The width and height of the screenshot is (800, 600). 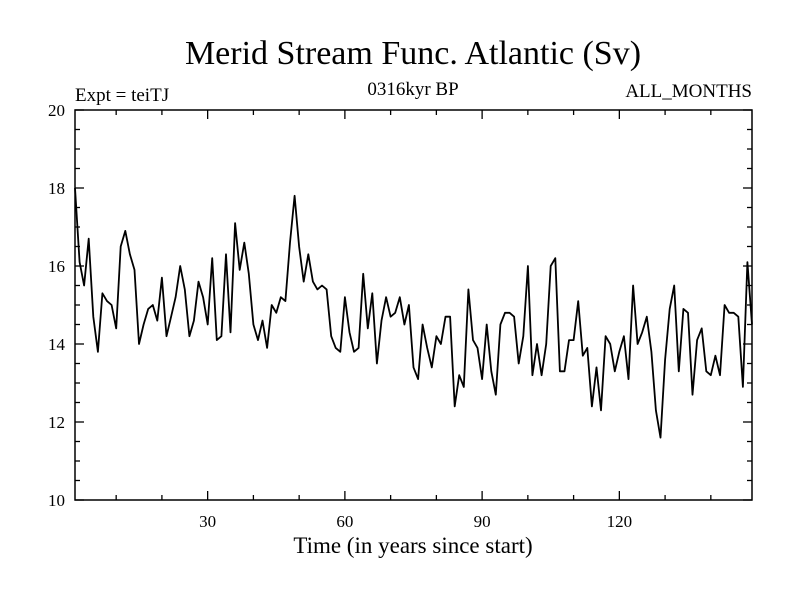 I want to click on x-tick-label: 90, so click(x=482, y=521).